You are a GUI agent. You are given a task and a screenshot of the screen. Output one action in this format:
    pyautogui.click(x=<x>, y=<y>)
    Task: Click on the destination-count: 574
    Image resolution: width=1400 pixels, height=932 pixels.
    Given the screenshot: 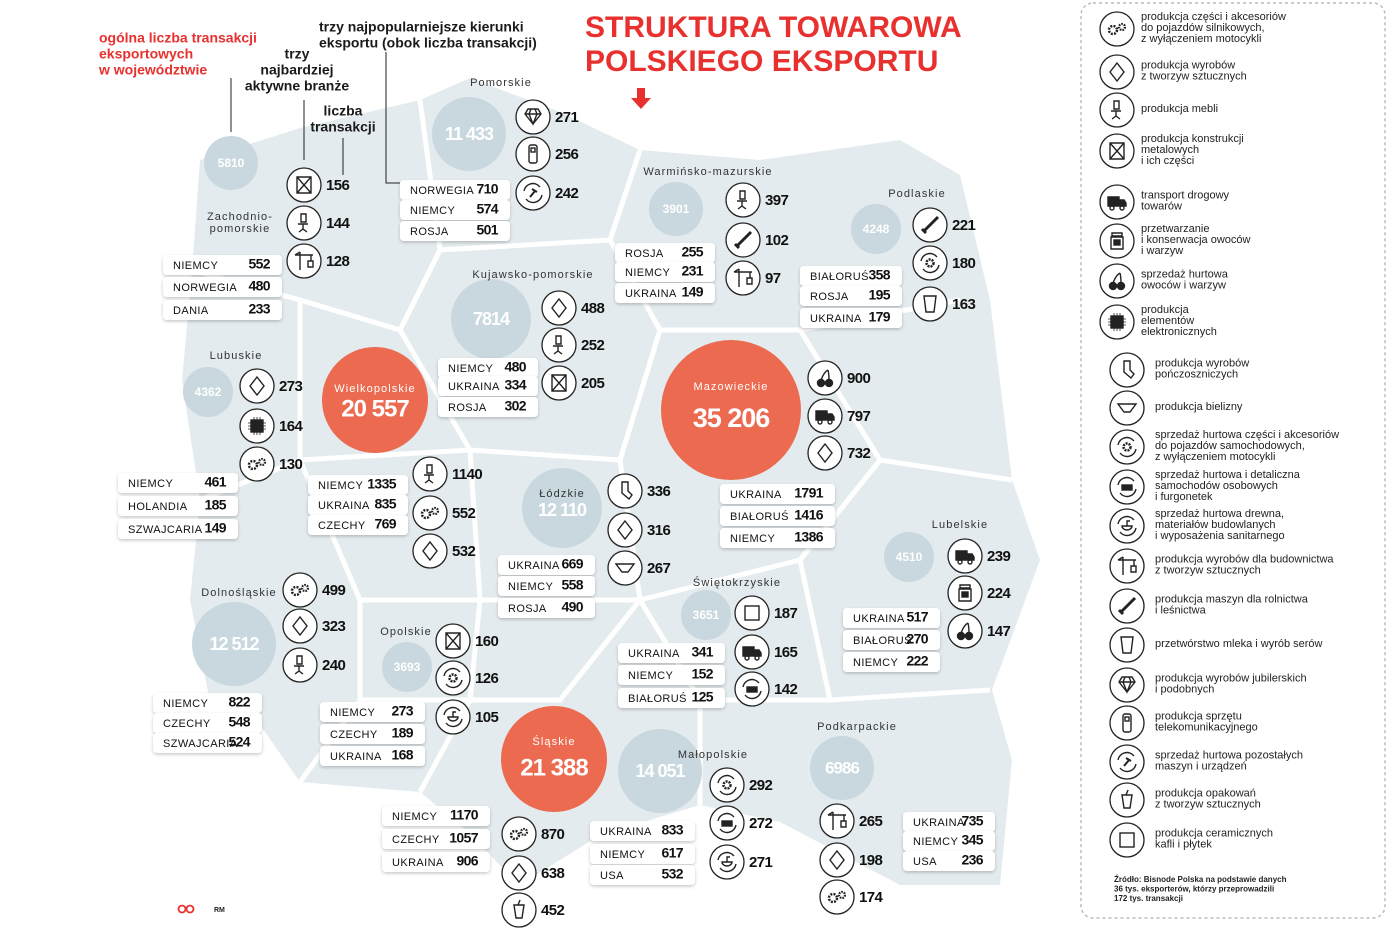 What is the action you would take?
    pyautogui.click(x=487, y=209)
    